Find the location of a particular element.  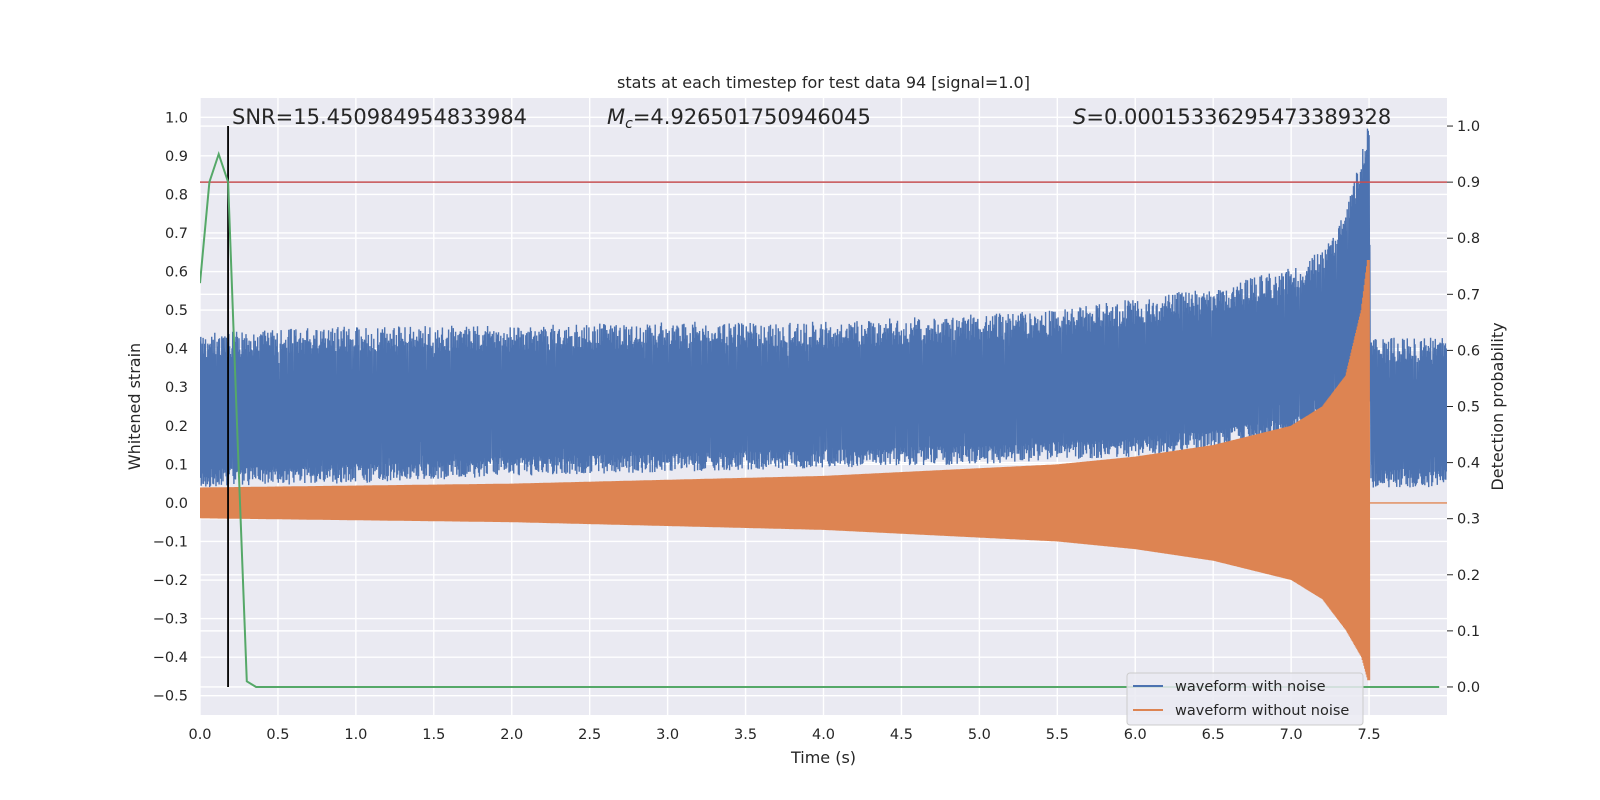

y-tick-label-right: 0.6 is located at coordinates (1468, 351).